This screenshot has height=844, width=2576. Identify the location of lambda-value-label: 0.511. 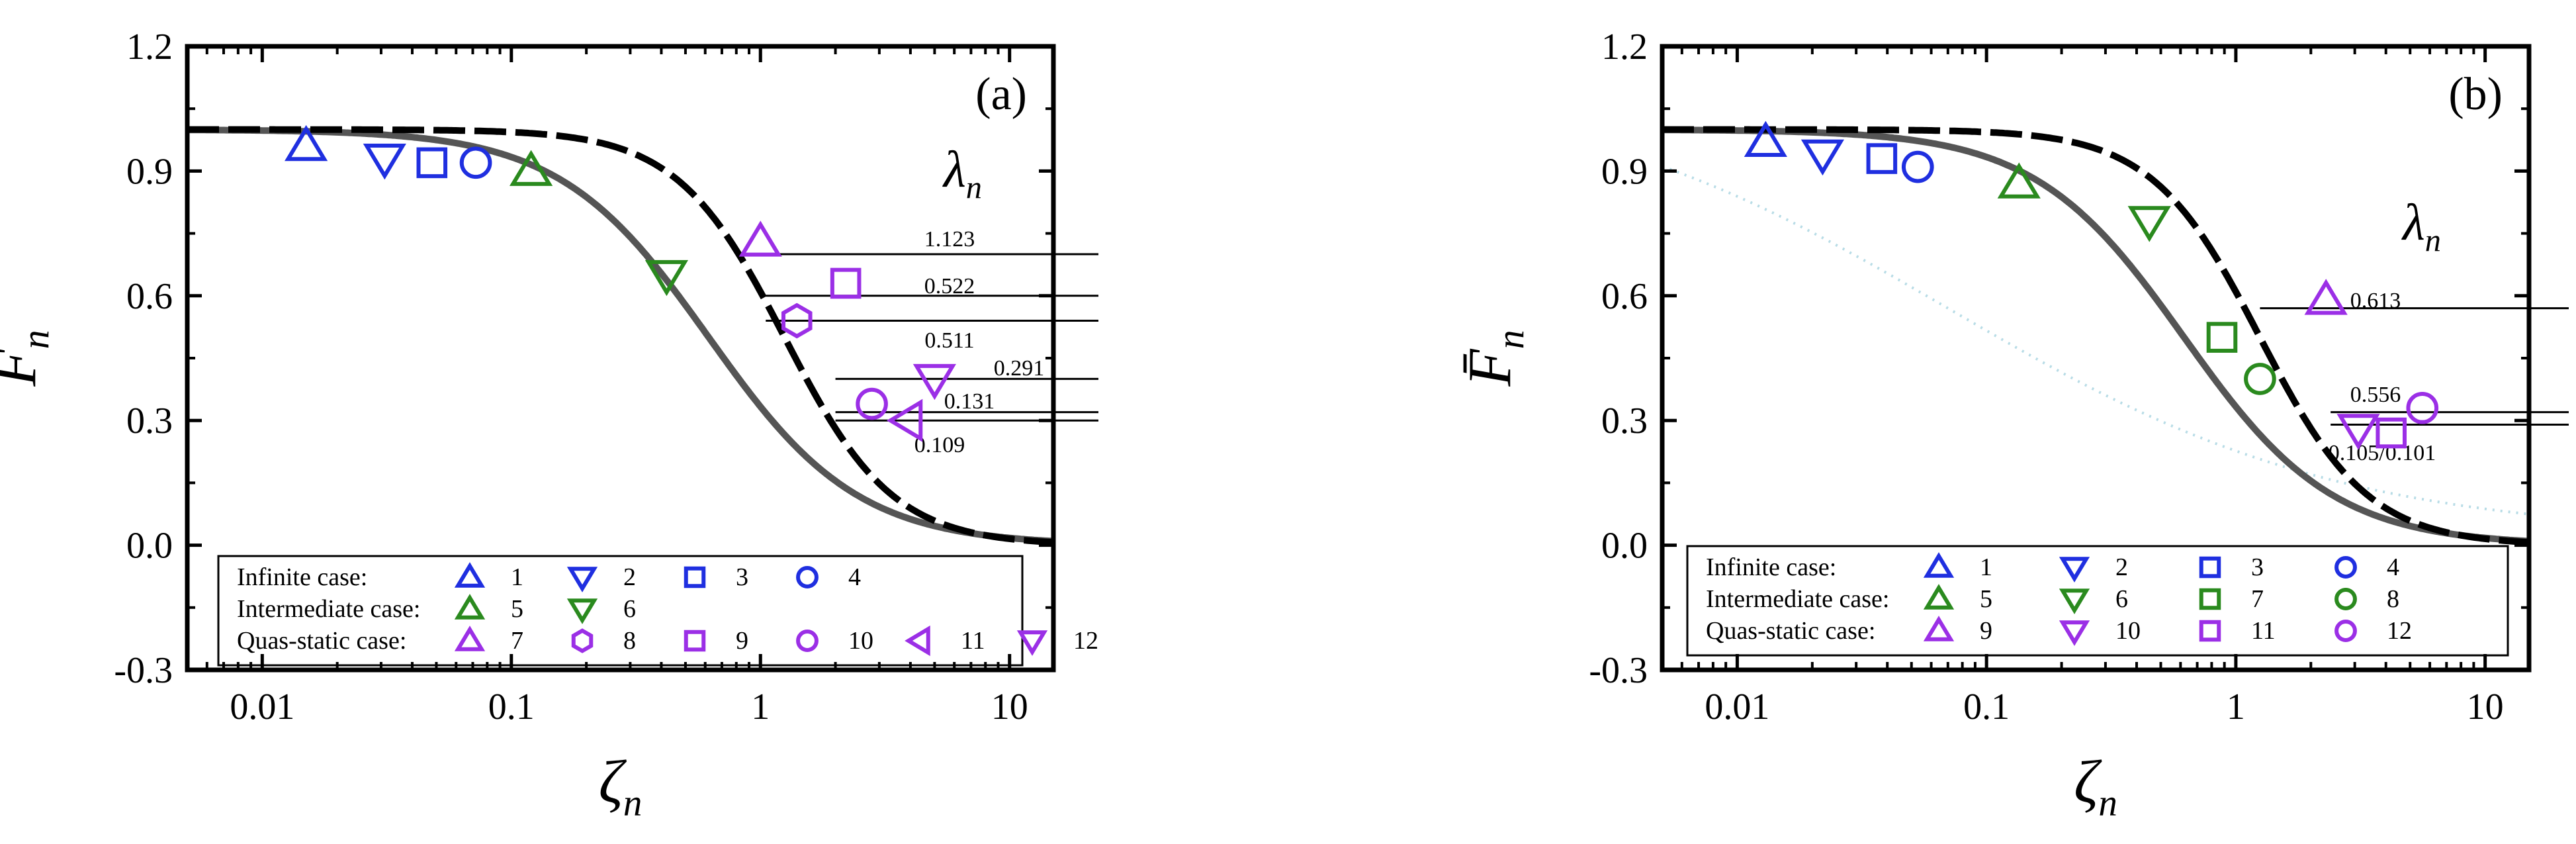
(949, 341).